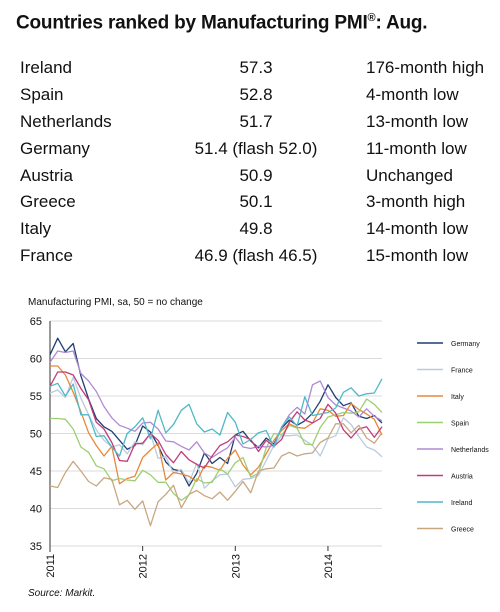 The height and width of the screenshot is (612, 500). What do you see at coordinates (416, 202) in the screenshot?
I see `note-cell: 3-month high` at bounding box center [416, 202].